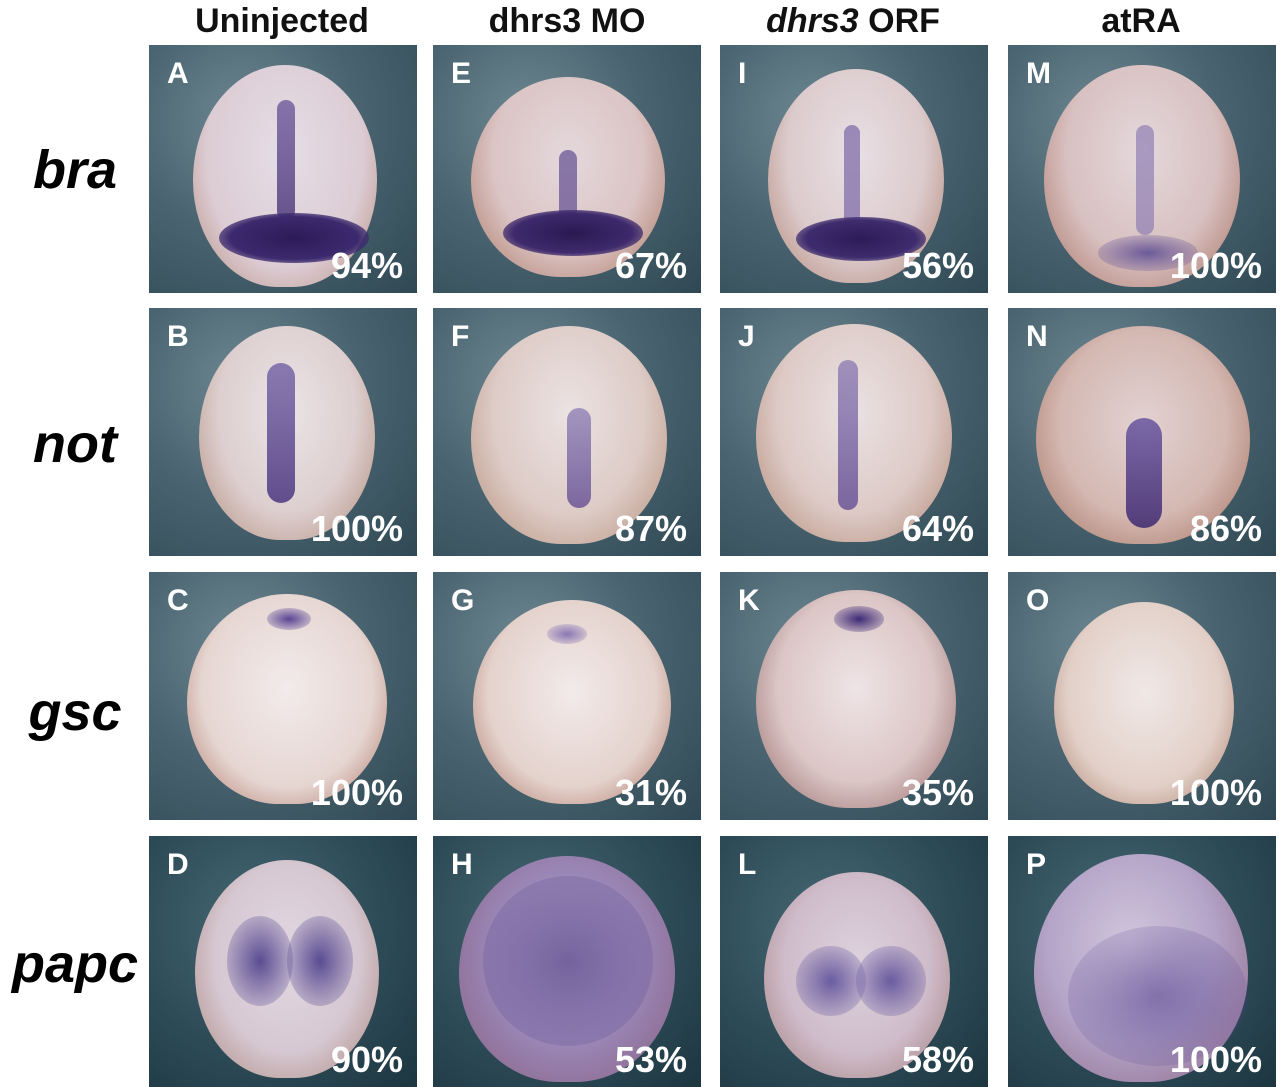 Image resolution: width=1280 pixels, height=1087 pixels. Describe the element at coordinates (1037, 336) in the screenshot. I see `panel-letter: N` at that location.